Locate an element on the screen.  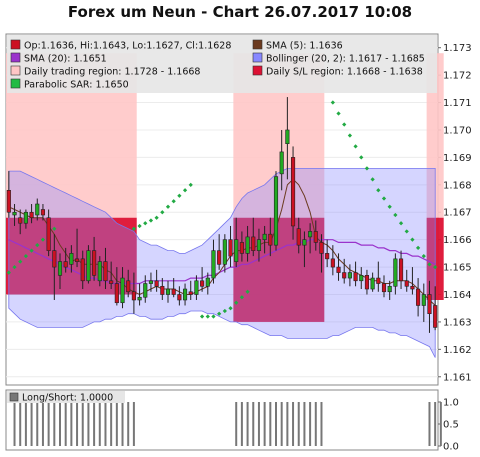
y-tick-label: 1.164 is located at coordinates (457, 295).